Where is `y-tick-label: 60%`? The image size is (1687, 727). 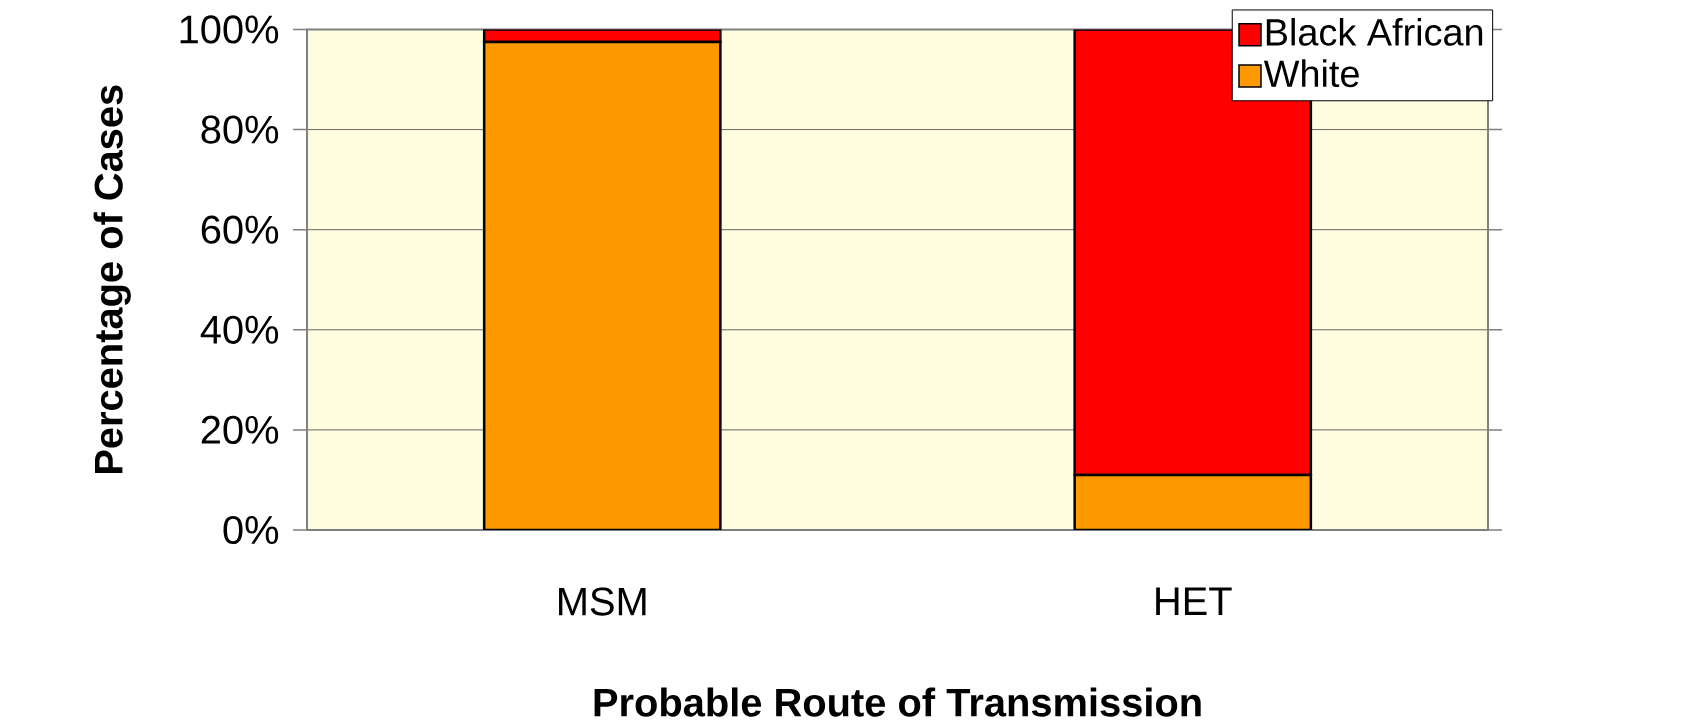 y-tick-label: 60% is located at coordinates (240, 229).